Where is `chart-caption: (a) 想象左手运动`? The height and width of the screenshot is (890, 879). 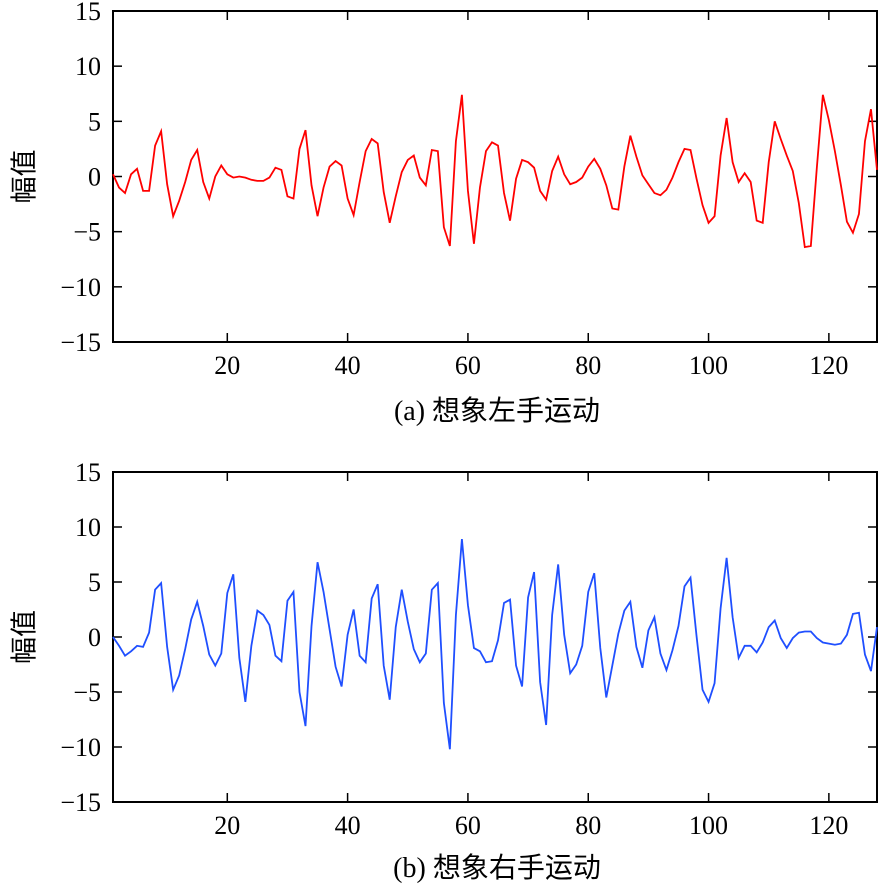 chart-caption: (a) 想象左手运动 is located at coordinates (497, 411).